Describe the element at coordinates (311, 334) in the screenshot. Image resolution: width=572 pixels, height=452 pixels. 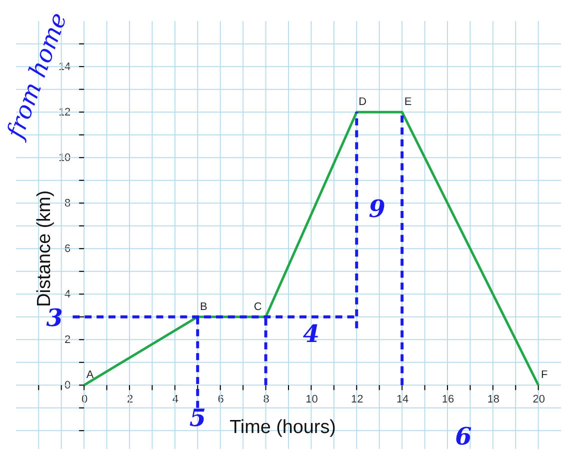
I see `annotation: 4` at that location.